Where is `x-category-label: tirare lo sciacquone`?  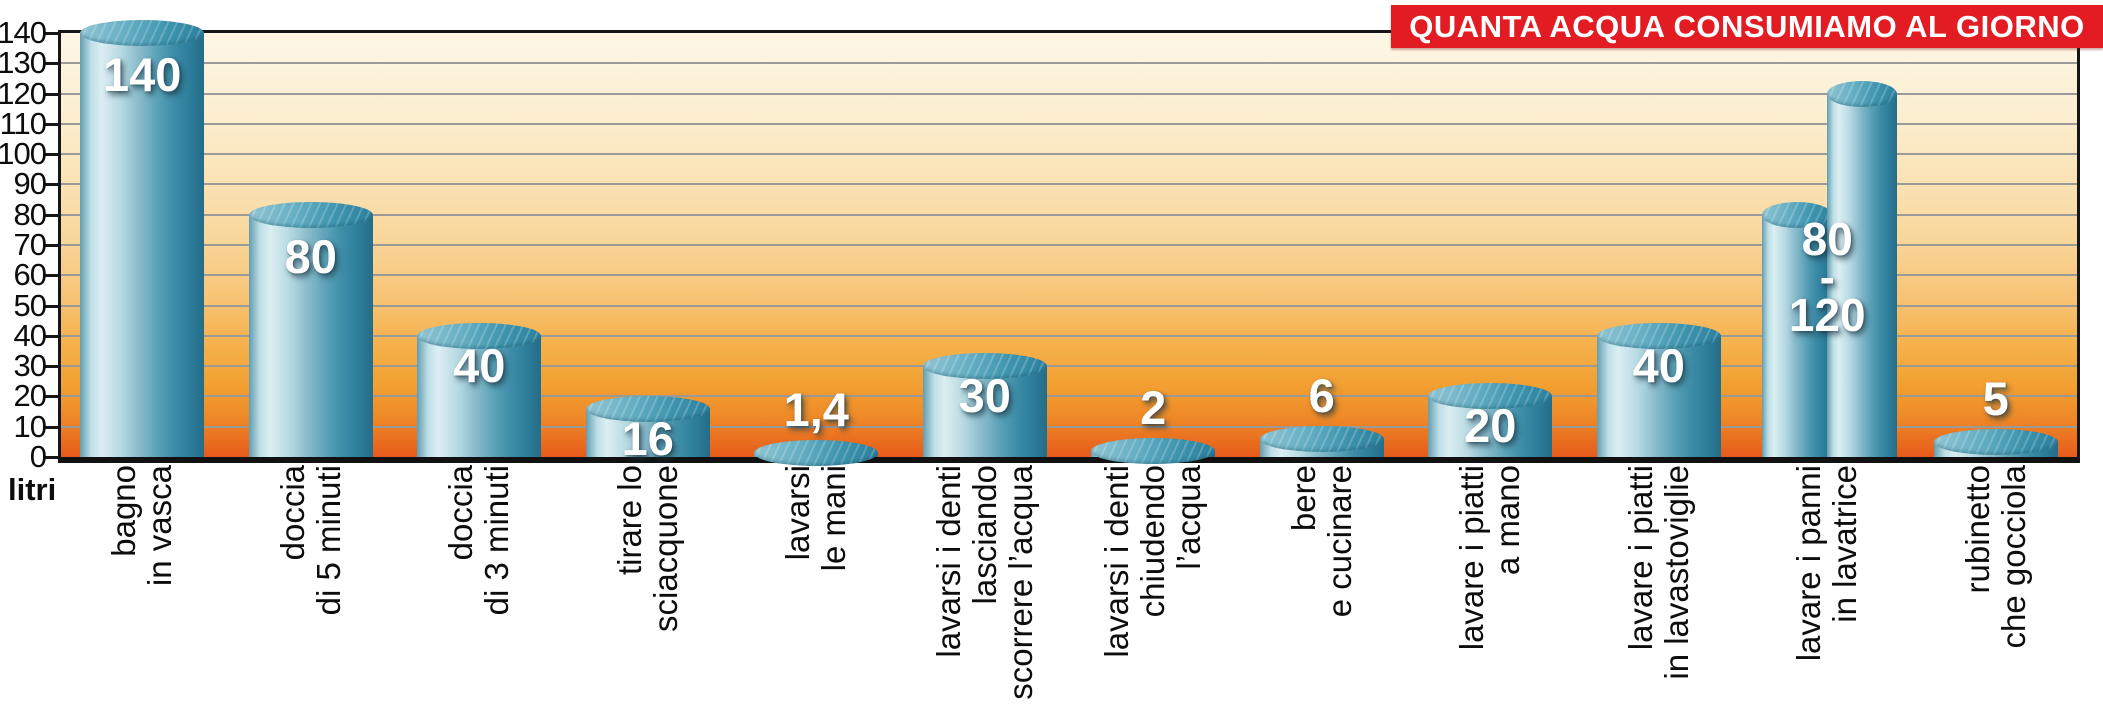 x-category-label: tirare lo sciacquone is located at coordinates (647, 548).